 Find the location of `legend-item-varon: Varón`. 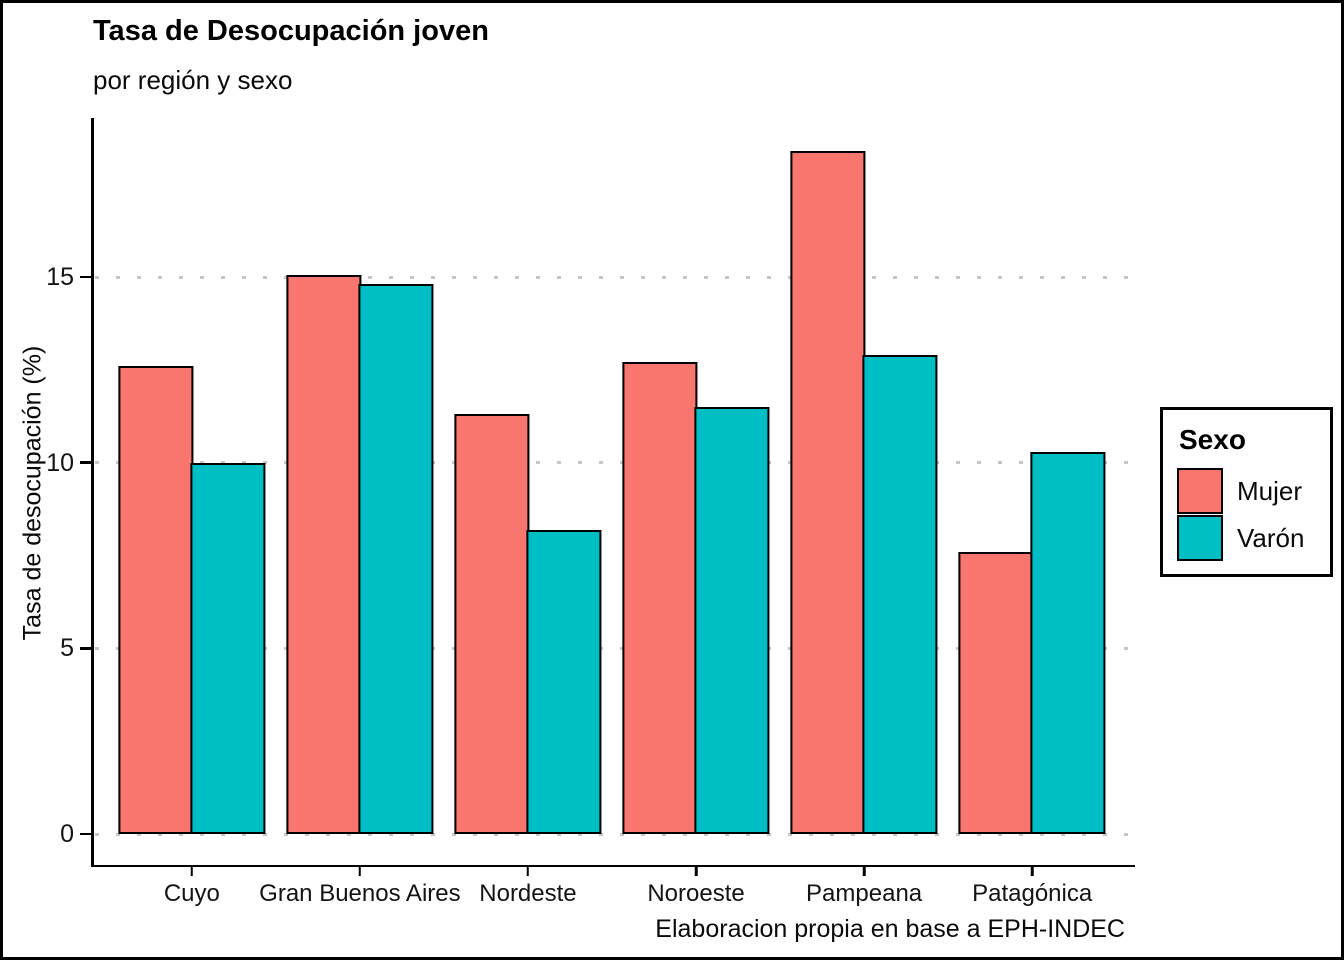

legend-item-varon: Varón is located at coordinates (1246, 538).